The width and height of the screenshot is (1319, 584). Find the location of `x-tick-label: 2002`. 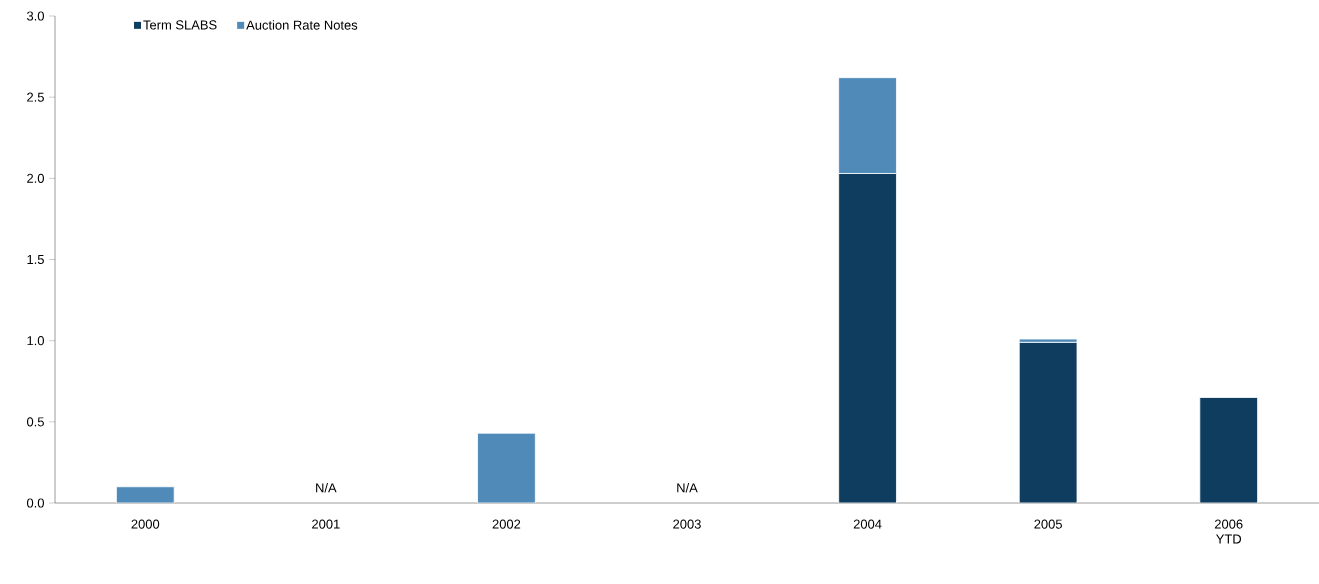

x-tick-label: 2002 is located at coordinates (506, 524).